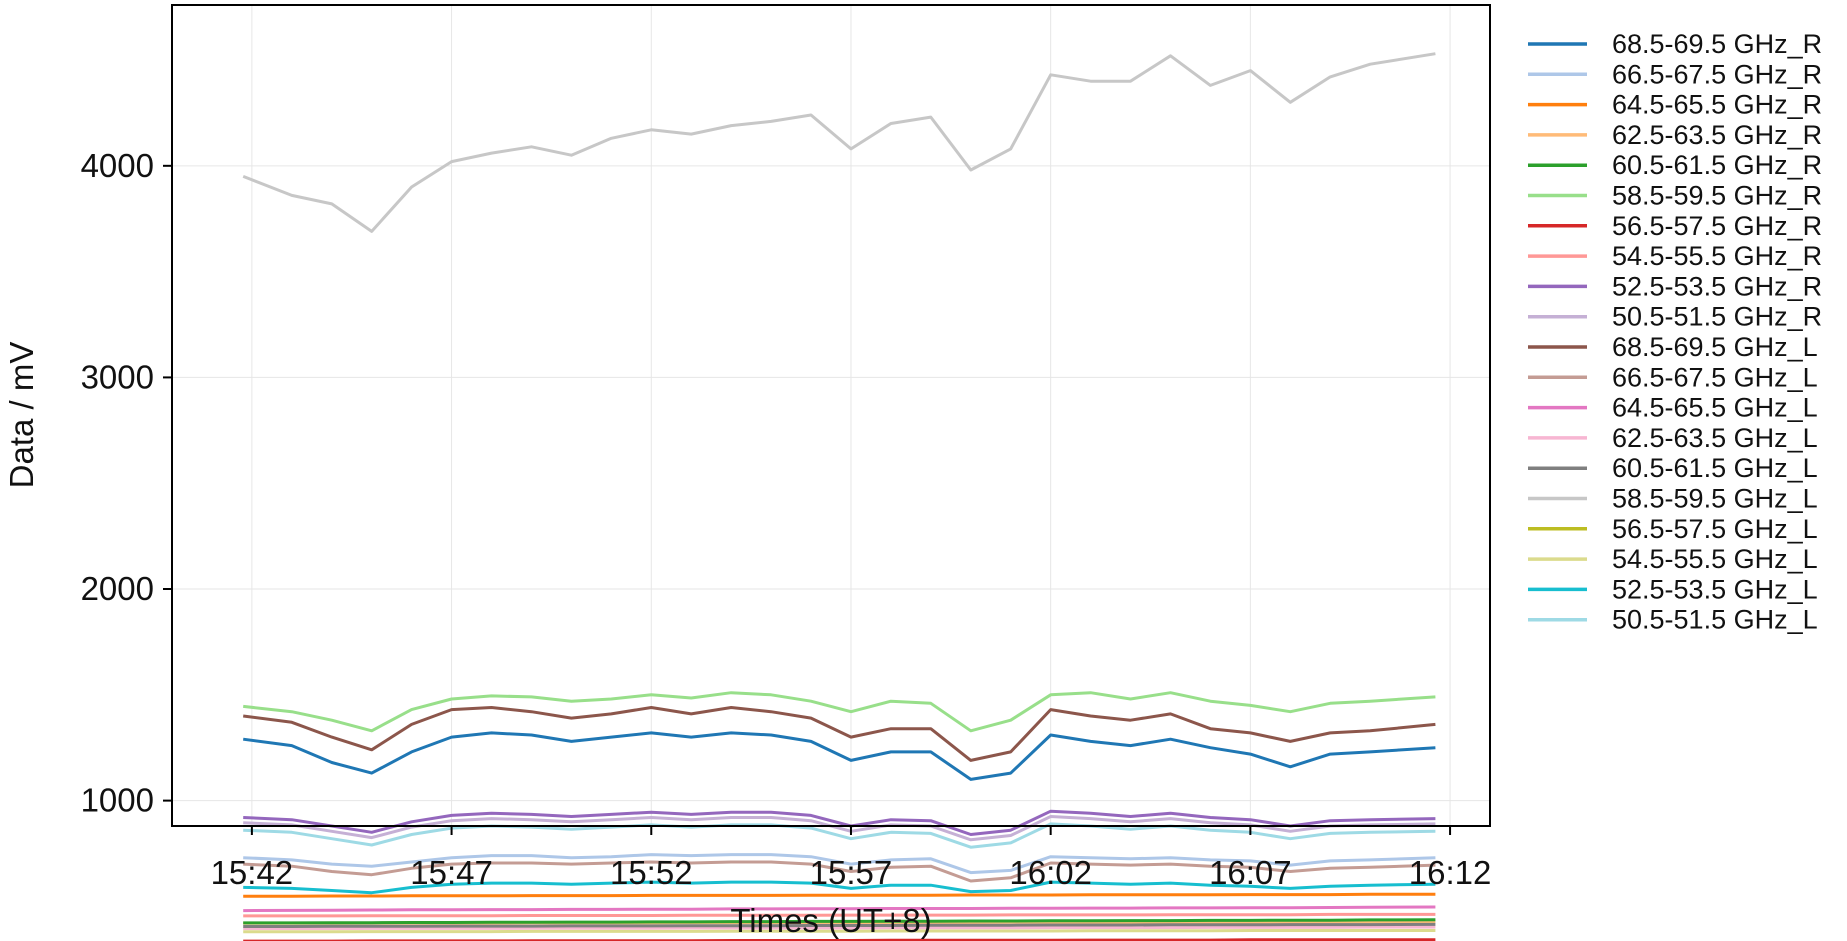  What do you see at coordinates (1715, 438) in the screenshot?
I see `legend-label: 62.5-63.5 GHz_L` at bounding box center [1715, 438].